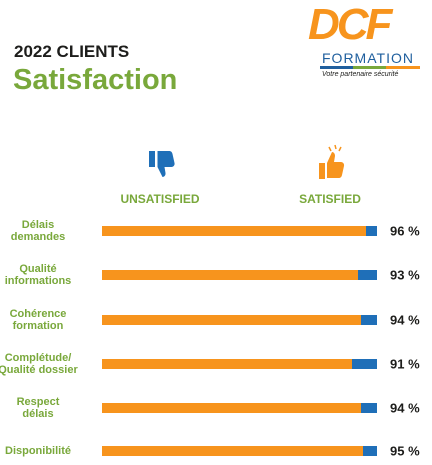  I want to click on category-label: Complétude/ Qualité dossier, so click(39, 364).